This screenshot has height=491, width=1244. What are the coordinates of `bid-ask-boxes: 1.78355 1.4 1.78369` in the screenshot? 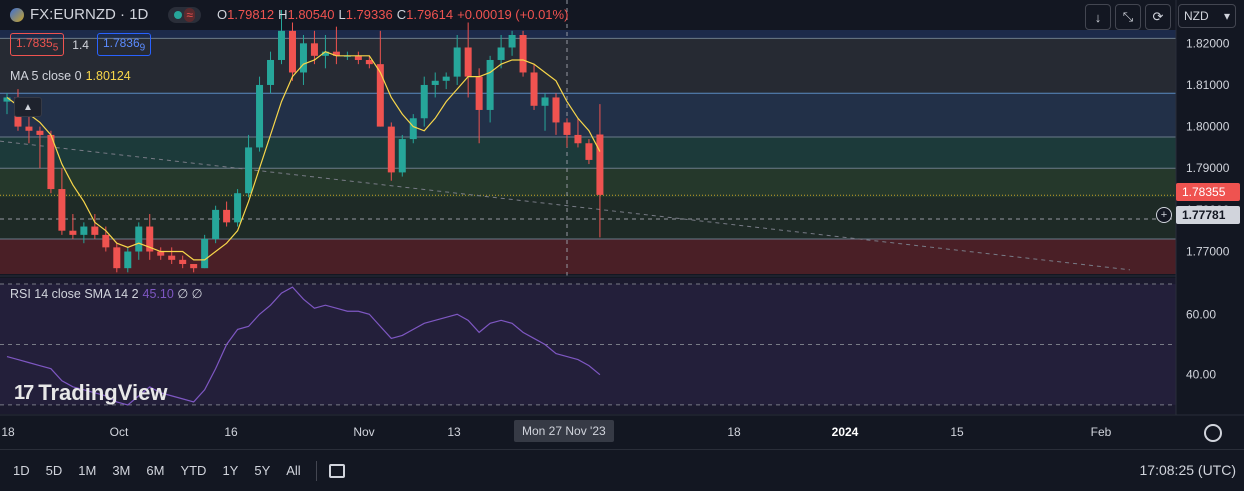 It's located at (81, 45).